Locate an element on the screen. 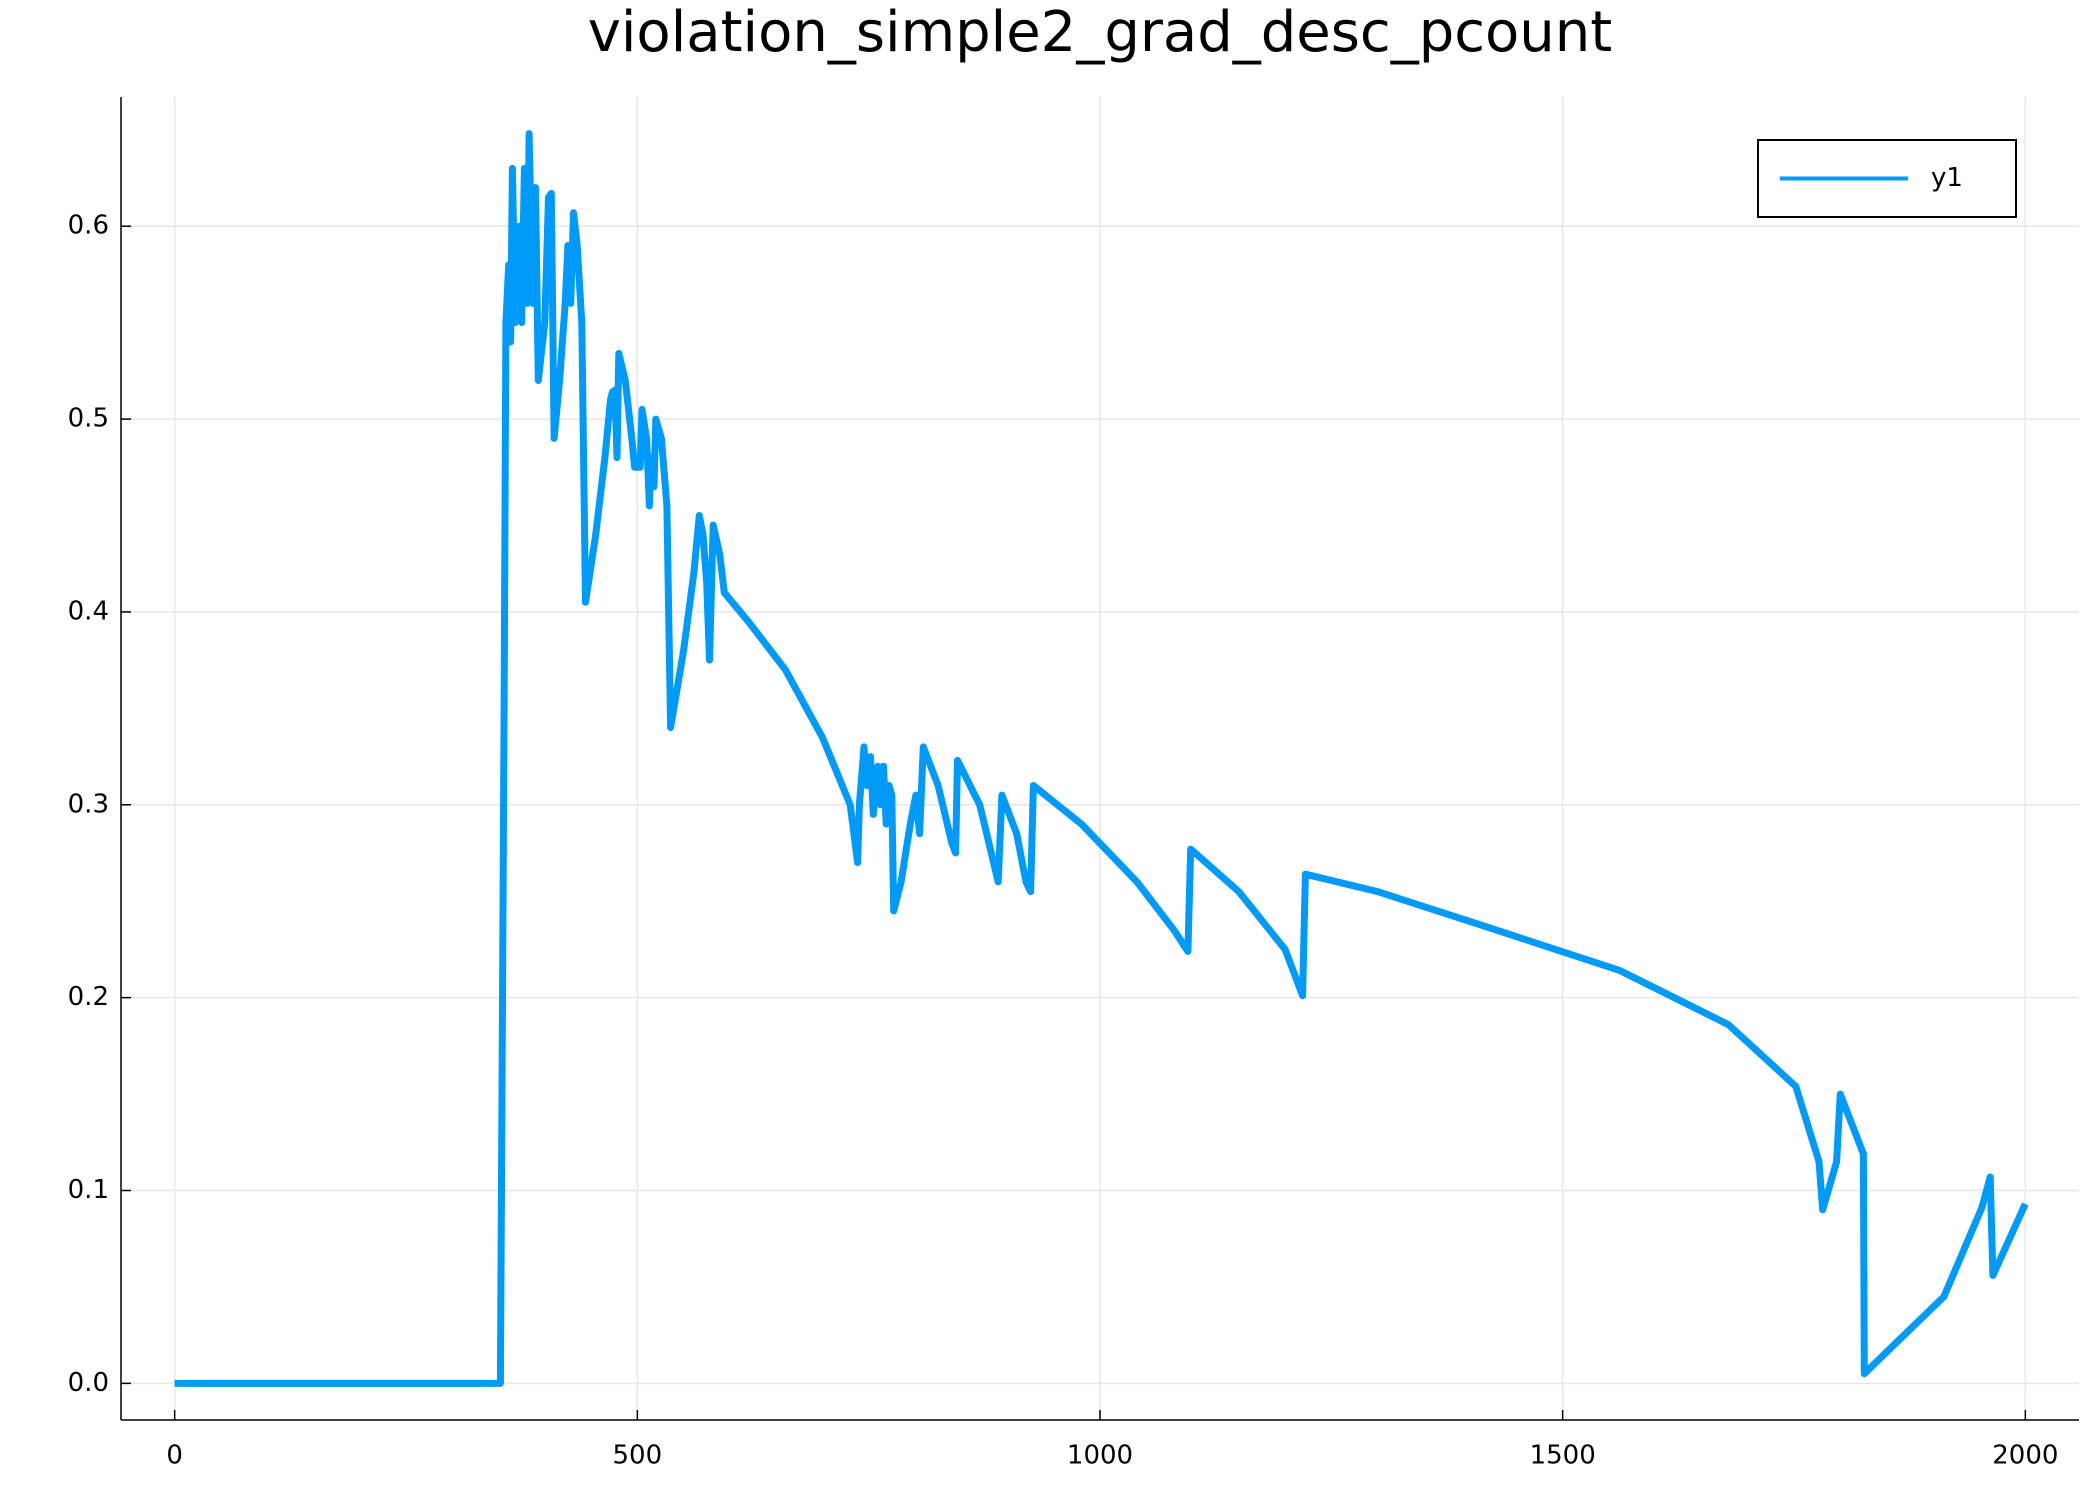 This screenshot has height=1500, width=2100. y-tick-label: 0.5 is located at coordinates (88, 419).